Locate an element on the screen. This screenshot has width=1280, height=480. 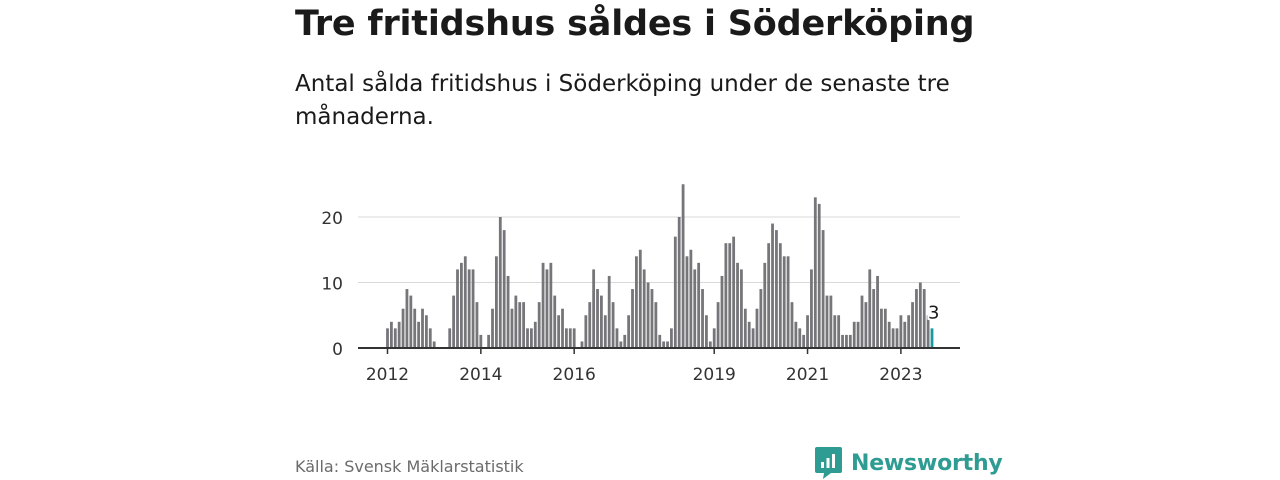
bar-chart-speech-bubble-icon is located at coordinates (828, 463).